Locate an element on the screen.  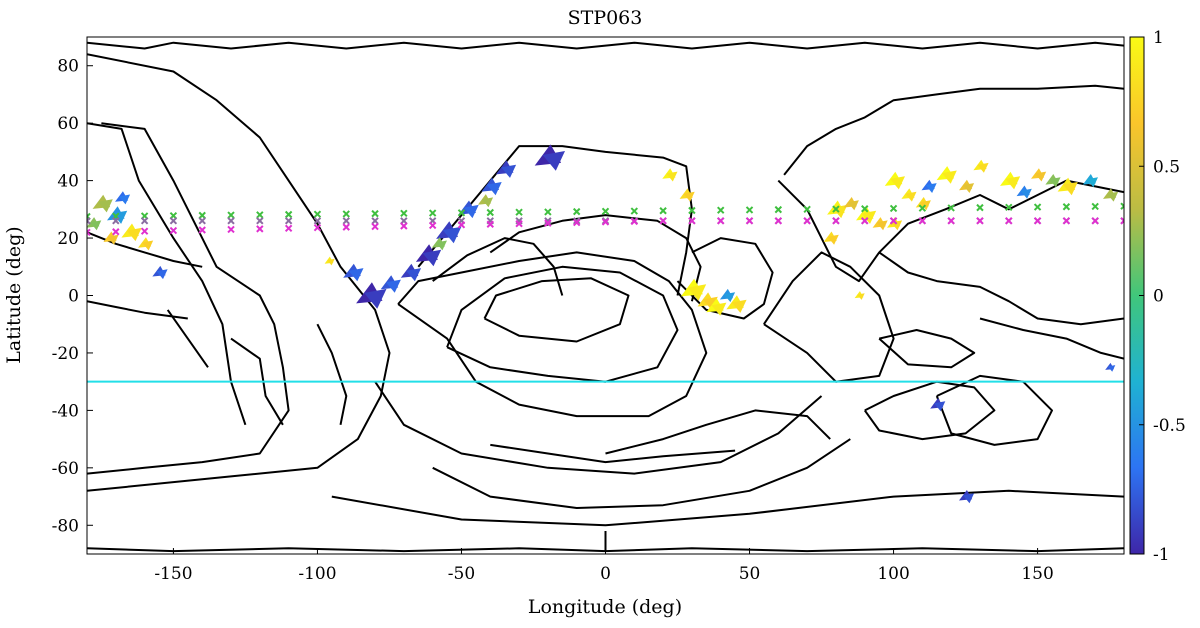
x-tick-label: -50 is located at coordinates (461, 574).